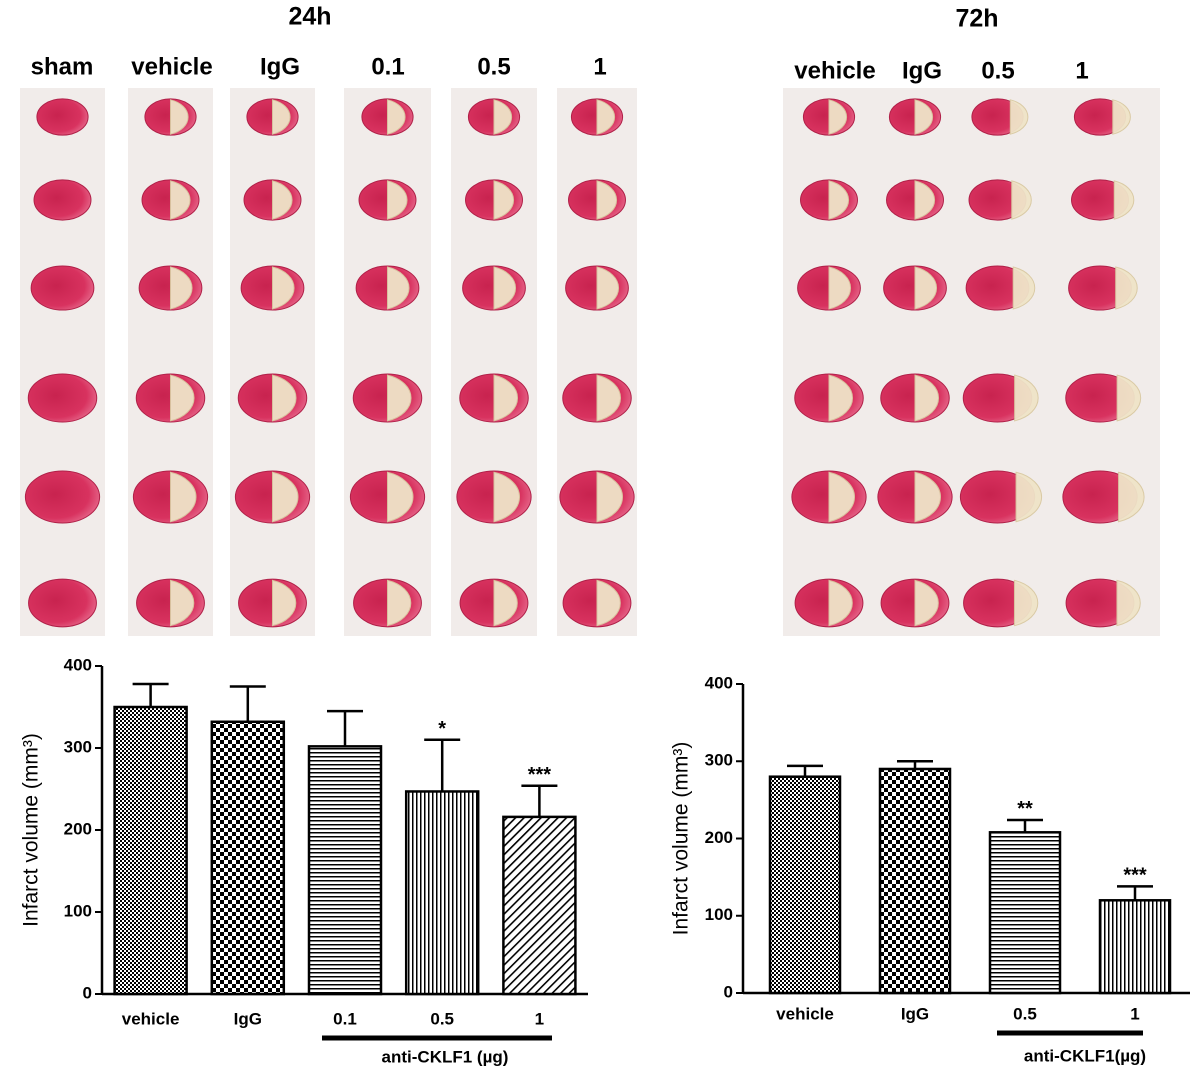 This screenshot has width=1200, height=1076. I want to click on panel-title: 24h, so click(309, 17).